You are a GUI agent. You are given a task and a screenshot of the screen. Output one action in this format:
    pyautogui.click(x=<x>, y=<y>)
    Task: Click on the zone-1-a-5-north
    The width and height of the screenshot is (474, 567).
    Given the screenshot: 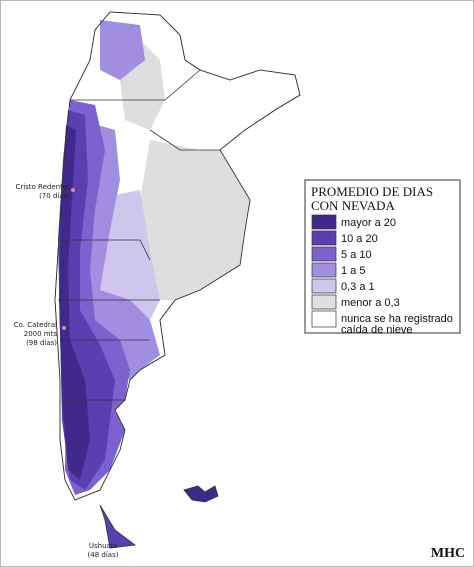 What is the action you would take?
    pyautogui.click(x=122, y=50)
    